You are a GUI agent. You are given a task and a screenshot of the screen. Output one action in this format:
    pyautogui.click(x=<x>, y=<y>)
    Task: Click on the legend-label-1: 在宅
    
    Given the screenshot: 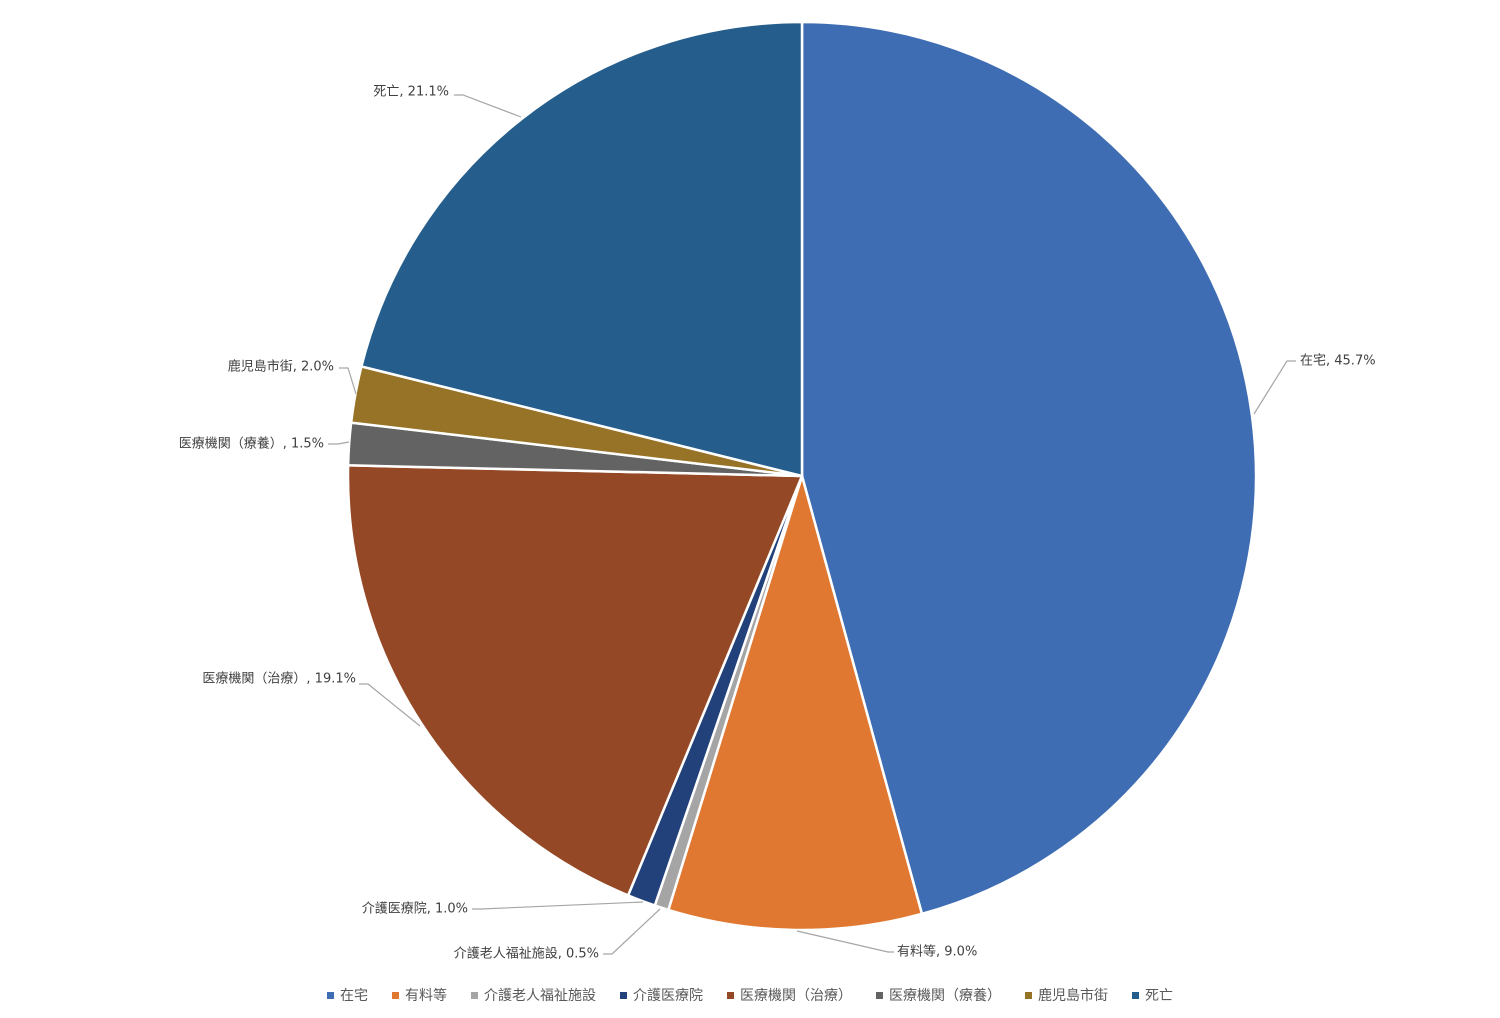 What is the action you would take?
    pyautogui.click(x=354, y=996)
    